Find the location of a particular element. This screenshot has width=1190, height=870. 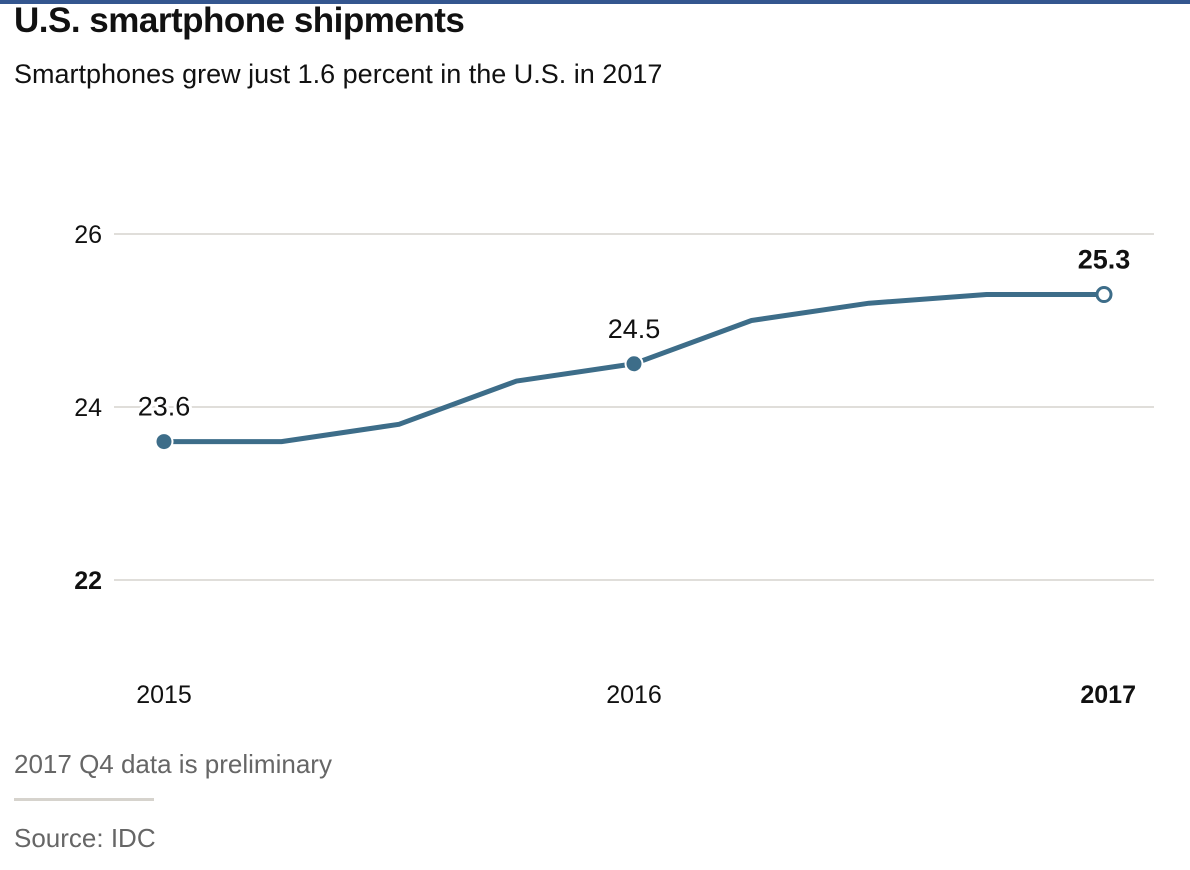

x-tick-label: 2017 is located at coordinates (1108, 695).